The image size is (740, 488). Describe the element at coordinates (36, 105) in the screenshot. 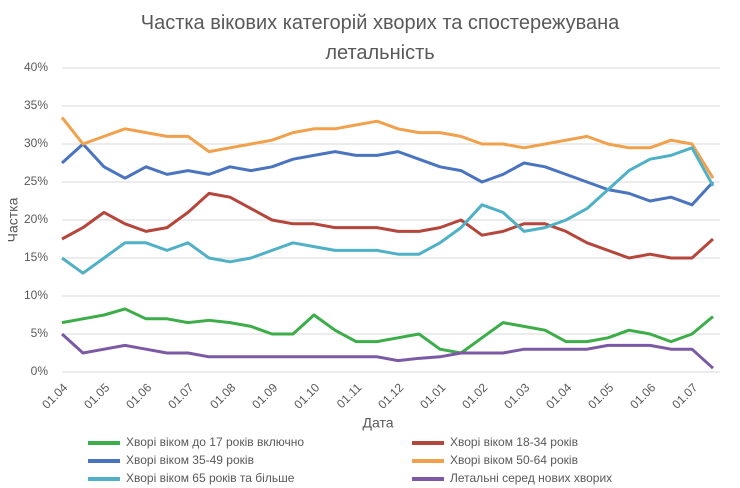

I see `y-tick-label: 35%` at that location.